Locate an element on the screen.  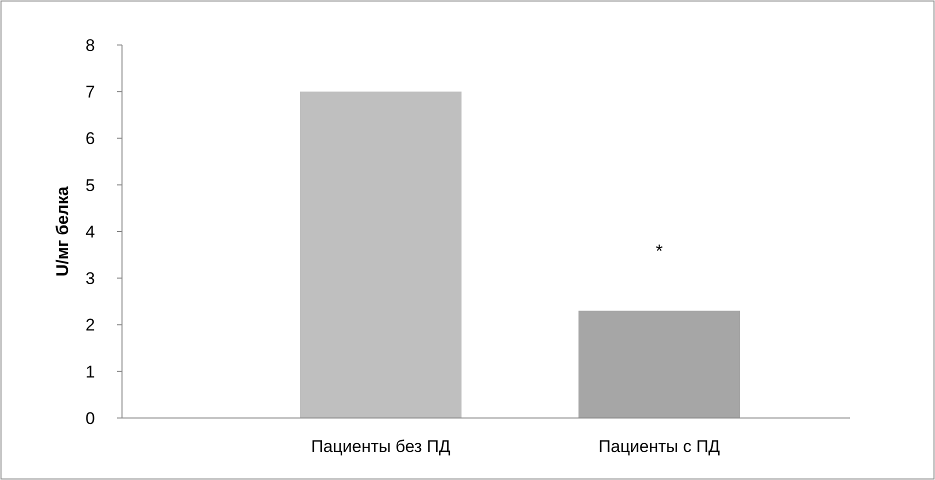
y-tick-label: 7 is located at coordinates (90, 92).